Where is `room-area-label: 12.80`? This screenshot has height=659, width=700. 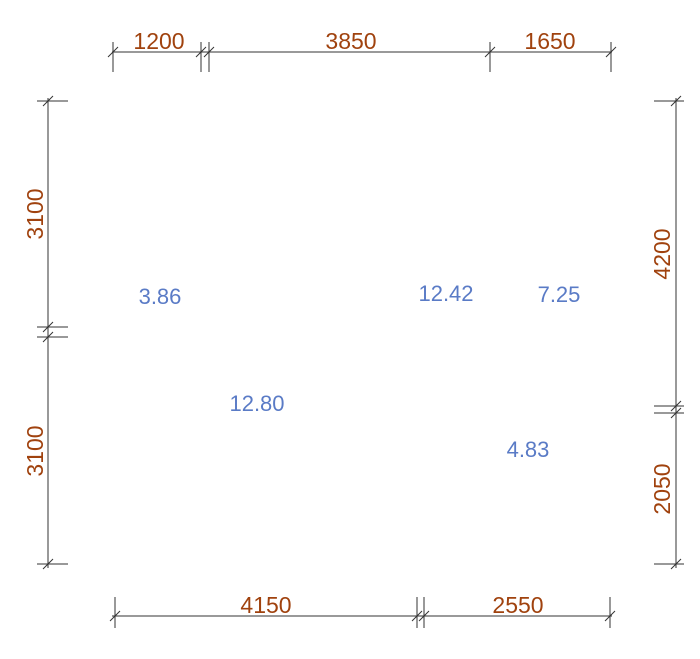
room-area-label: 12.80 is located at coordinates (256, 403).